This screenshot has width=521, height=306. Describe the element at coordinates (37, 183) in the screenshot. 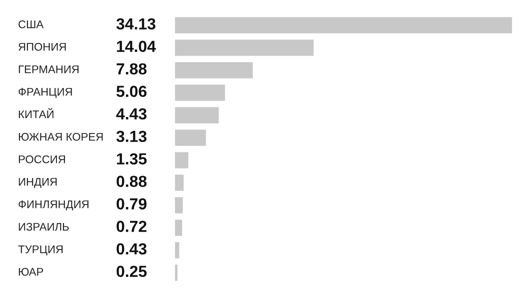

I see `y-tick-label: ИНДИЯ` at that location.